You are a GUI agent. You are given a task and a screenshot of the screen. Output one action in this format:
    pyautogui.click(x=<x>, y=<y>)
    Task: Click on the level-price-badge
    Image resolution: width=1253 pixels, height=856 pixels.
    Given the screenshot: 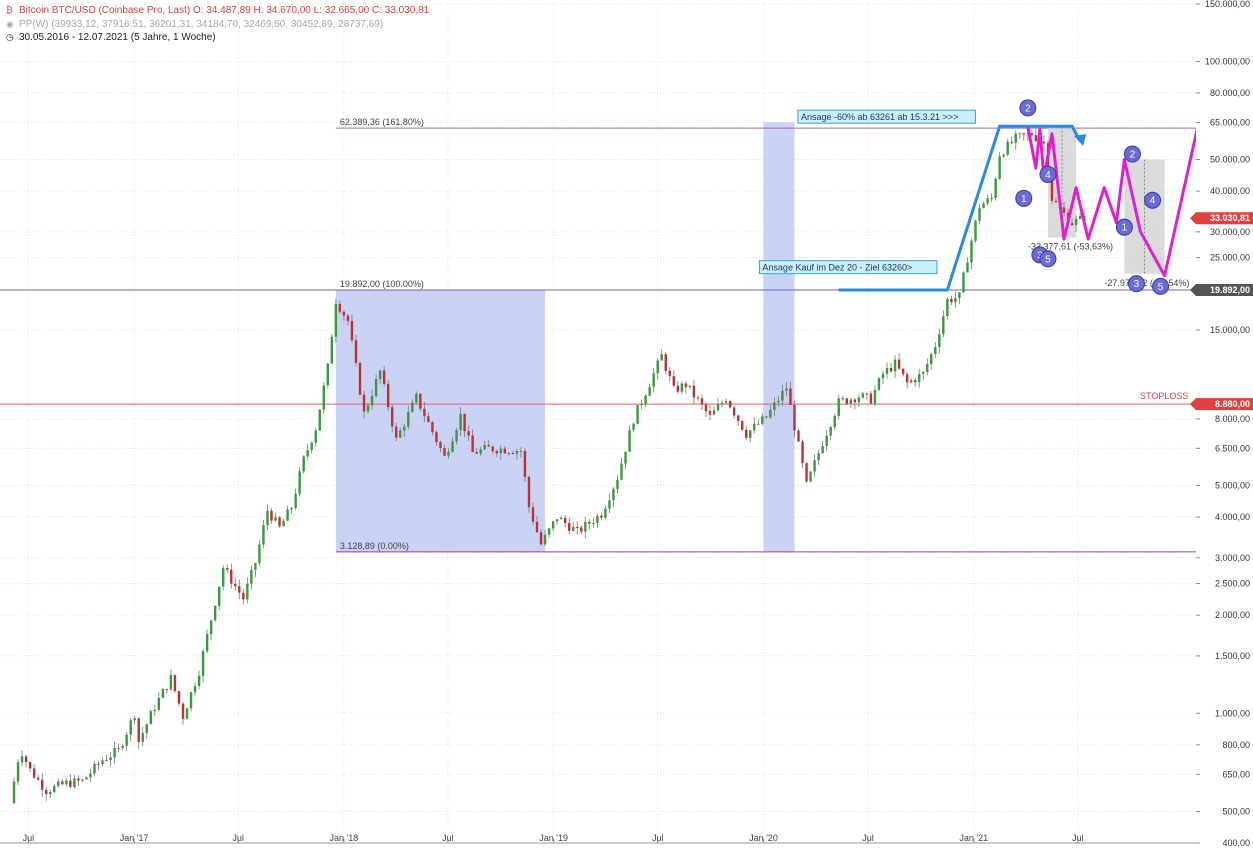 What is the action you would take?
    pyautogui.click(x=1221, y=404)
    